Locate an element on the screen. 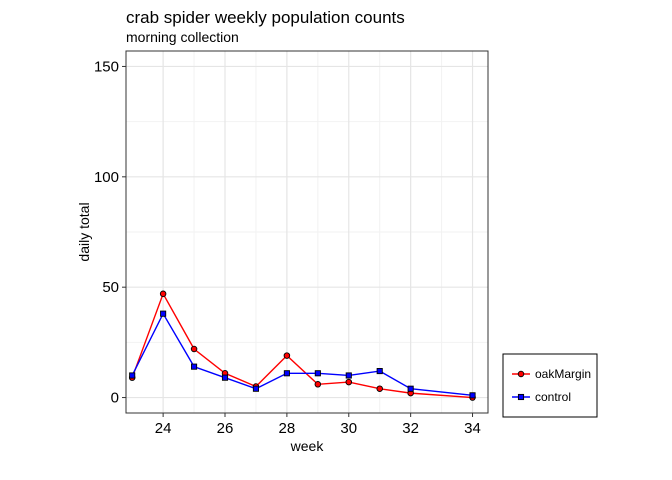 The width and height of the screenshot is (672, 480). legend-label-oakmargin: oakMargin is located at coordinates (563, 374).